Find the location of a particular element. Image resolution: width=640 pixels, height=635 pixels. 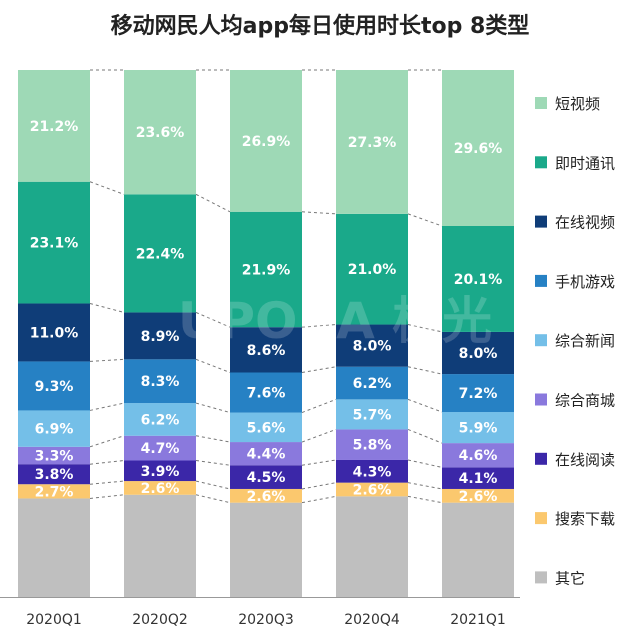

data-label: 4.7% is located at coordinates (160, 449).